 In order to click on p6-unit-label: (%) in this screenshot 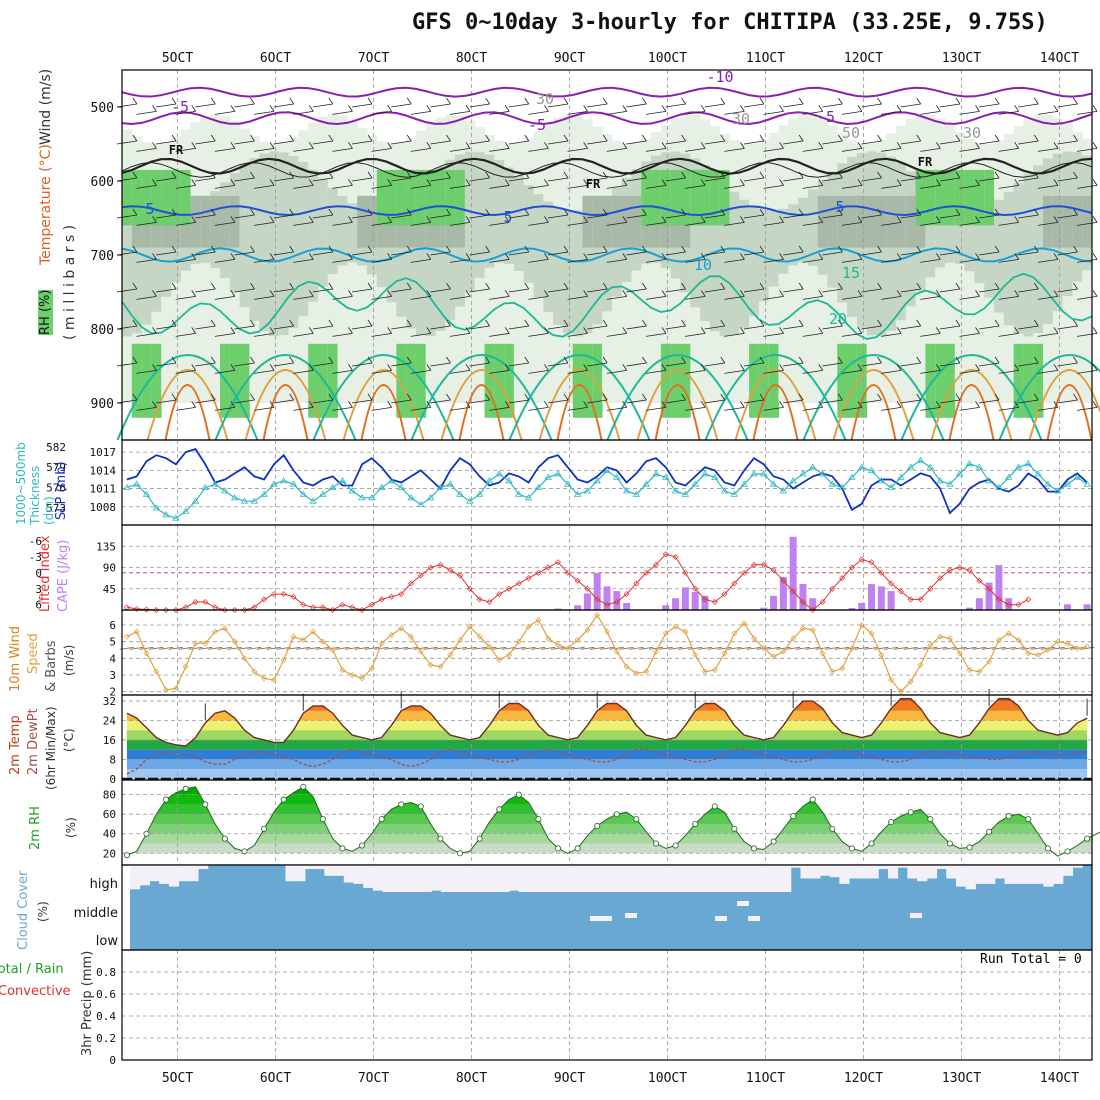, I will do `click(71, 827)`.